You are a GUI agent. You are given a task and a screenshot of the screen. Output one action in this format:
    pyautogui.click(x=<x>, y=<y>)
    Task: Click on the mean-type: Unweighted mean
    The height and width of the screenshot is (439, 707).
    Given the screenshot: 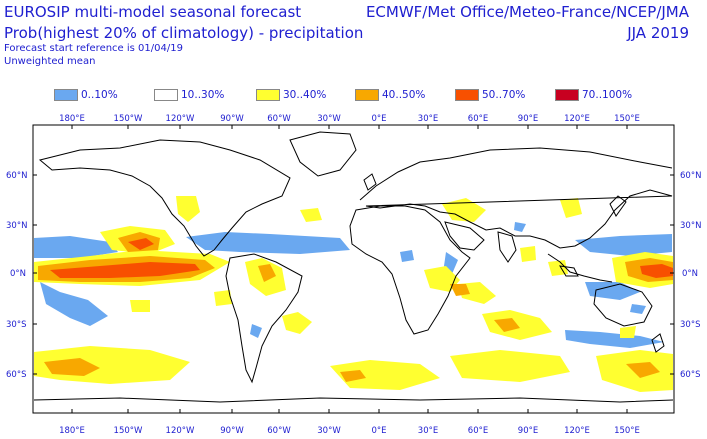 What is the action you would take?
    pyautogui.click(x=50, y=61)
    